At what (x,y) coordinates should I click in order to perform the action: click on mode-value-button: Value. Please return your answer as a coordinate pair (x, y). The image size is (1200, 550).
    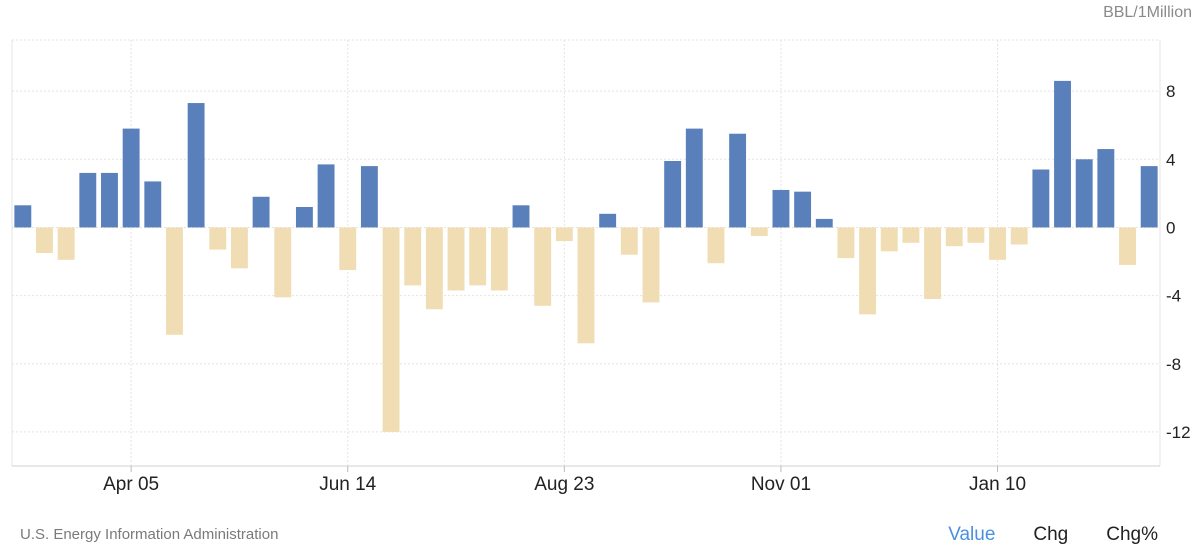
    Looking at the image, I should click on (972, 534).